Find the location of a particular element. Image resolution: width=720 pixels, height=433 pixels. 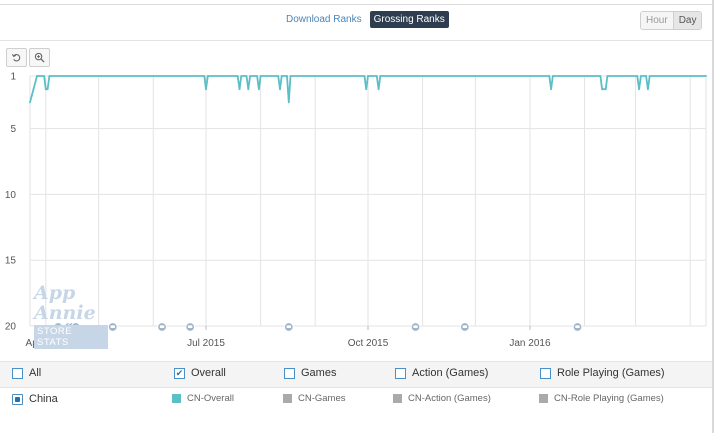

rank-type-tabs: Download Ranks Grossing Ranks is located at coordinates (365, 19).